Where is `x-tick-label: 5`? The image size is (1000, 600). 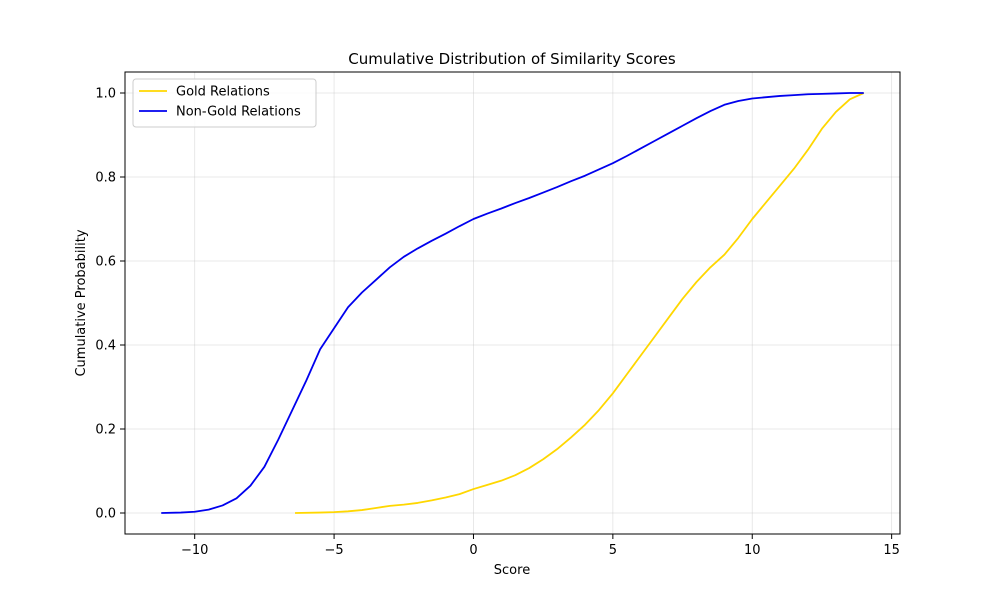
x-tick-label: 5 is located at coordinates (613, 550).